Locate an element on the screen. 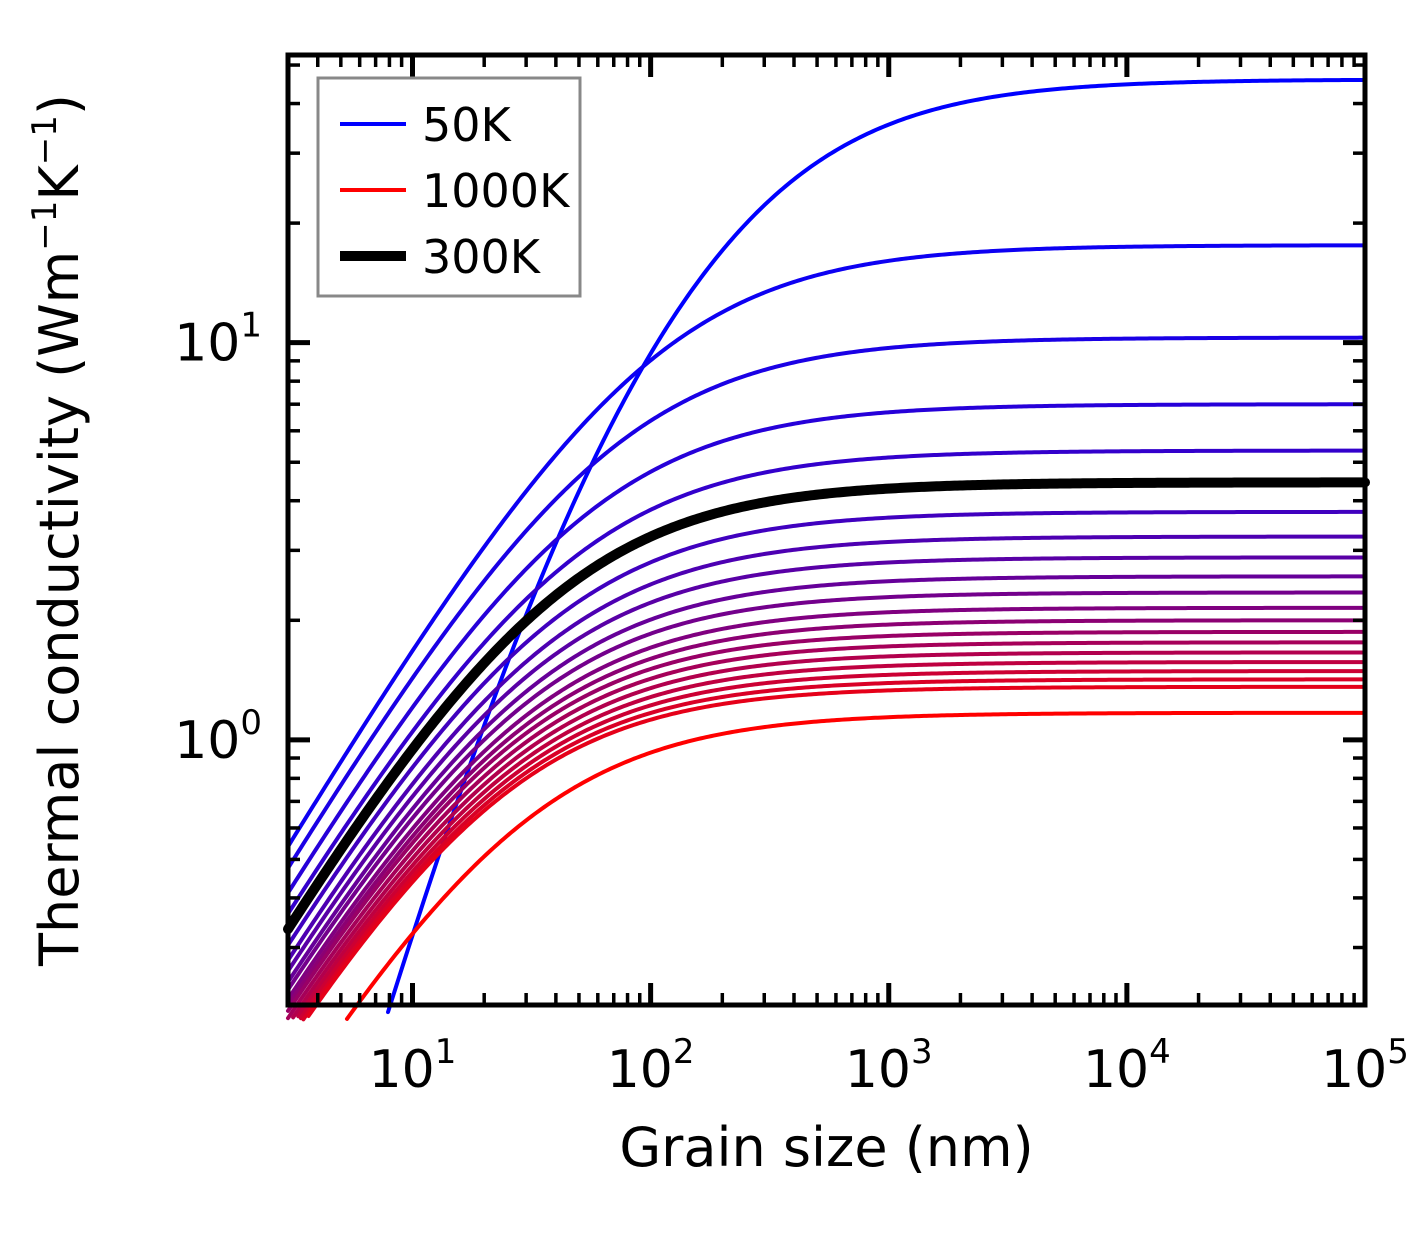  legend-label-50k: 50K is located at coordinates (467, 125).